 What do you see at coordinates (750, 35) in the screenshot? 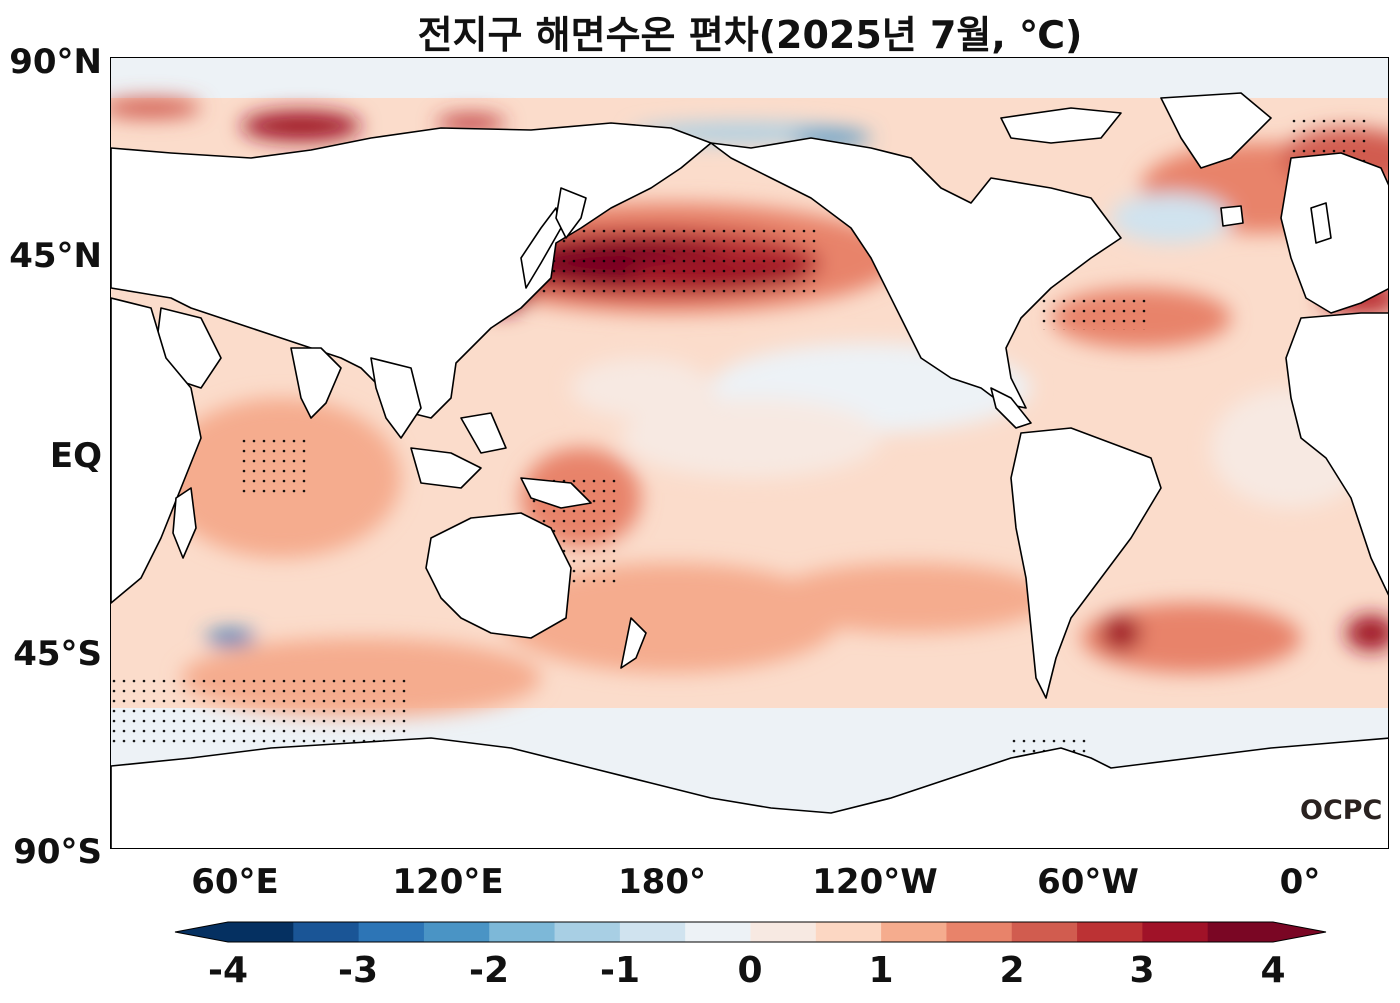
I see `map-title: 전지구 해면수온 편차(2025년 7월, ℃)` at bounding box center [750, 35].